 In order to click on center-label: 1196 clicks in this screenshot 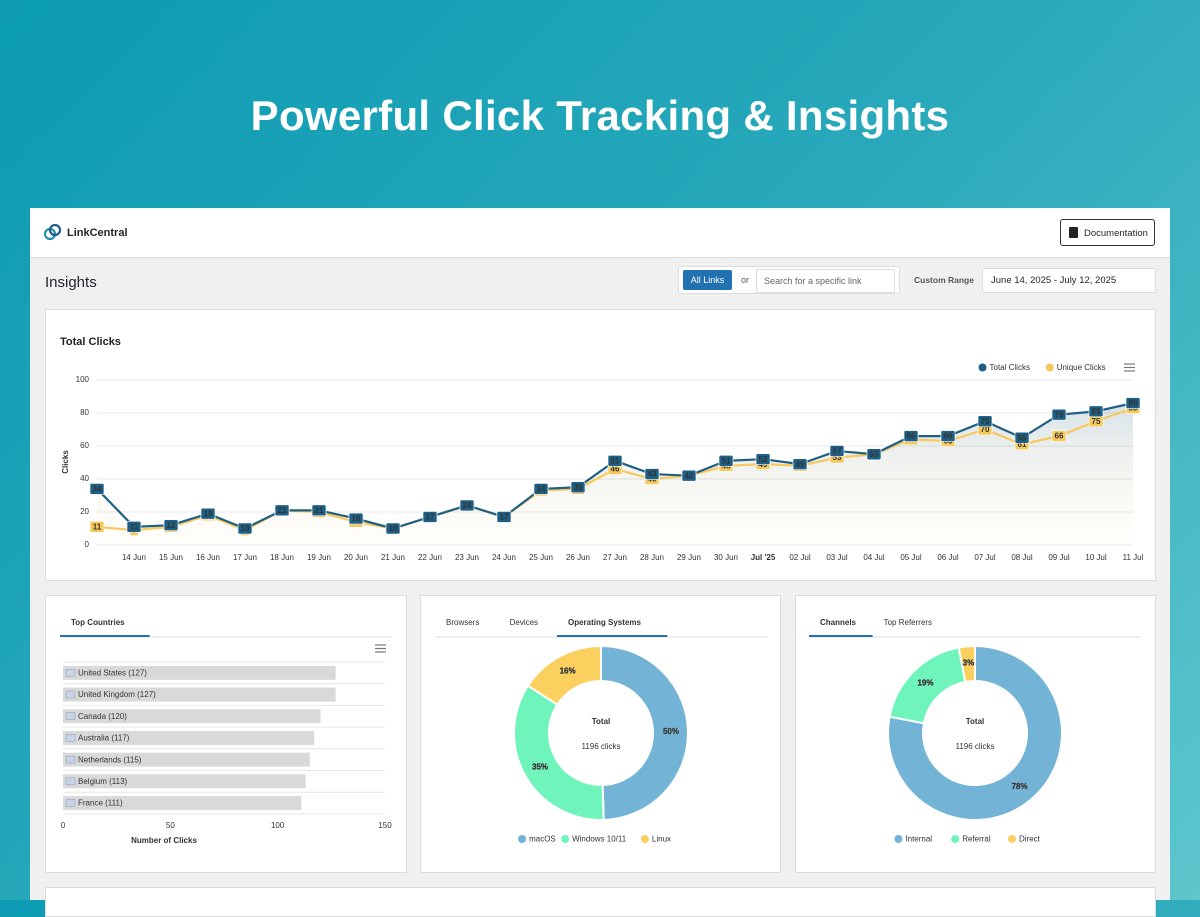, I will do `click(975, 746)`.